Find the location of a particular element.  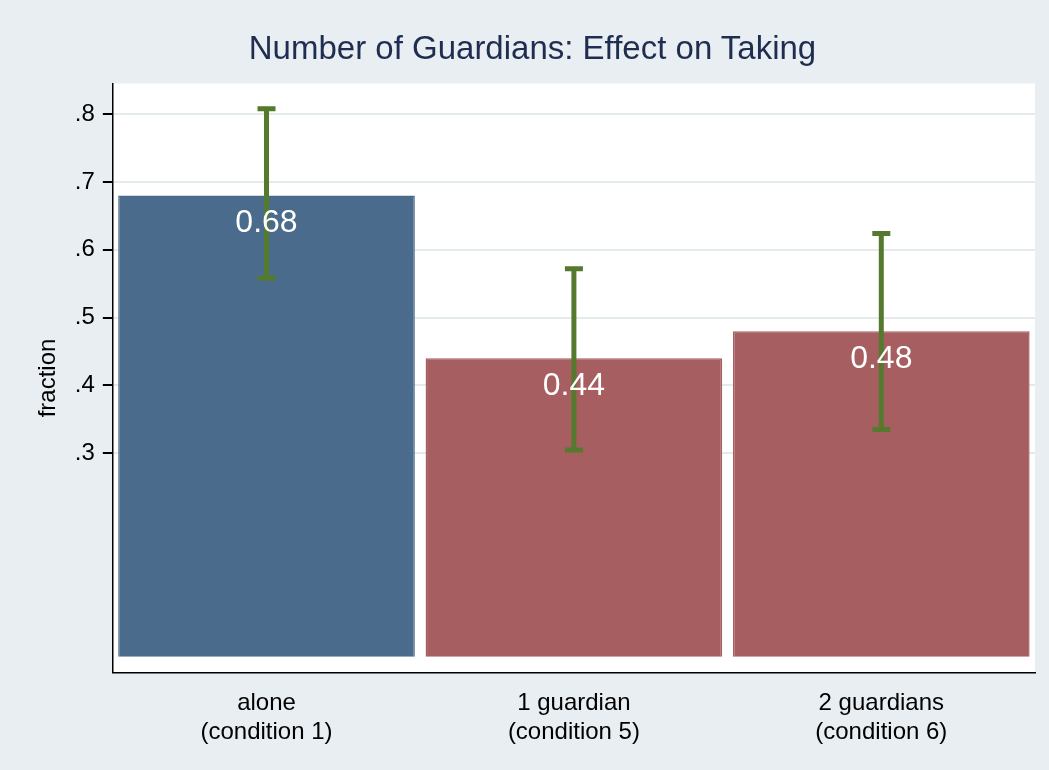

x-tick-label: alone (condition 1) is located at coordinates (266, 716).